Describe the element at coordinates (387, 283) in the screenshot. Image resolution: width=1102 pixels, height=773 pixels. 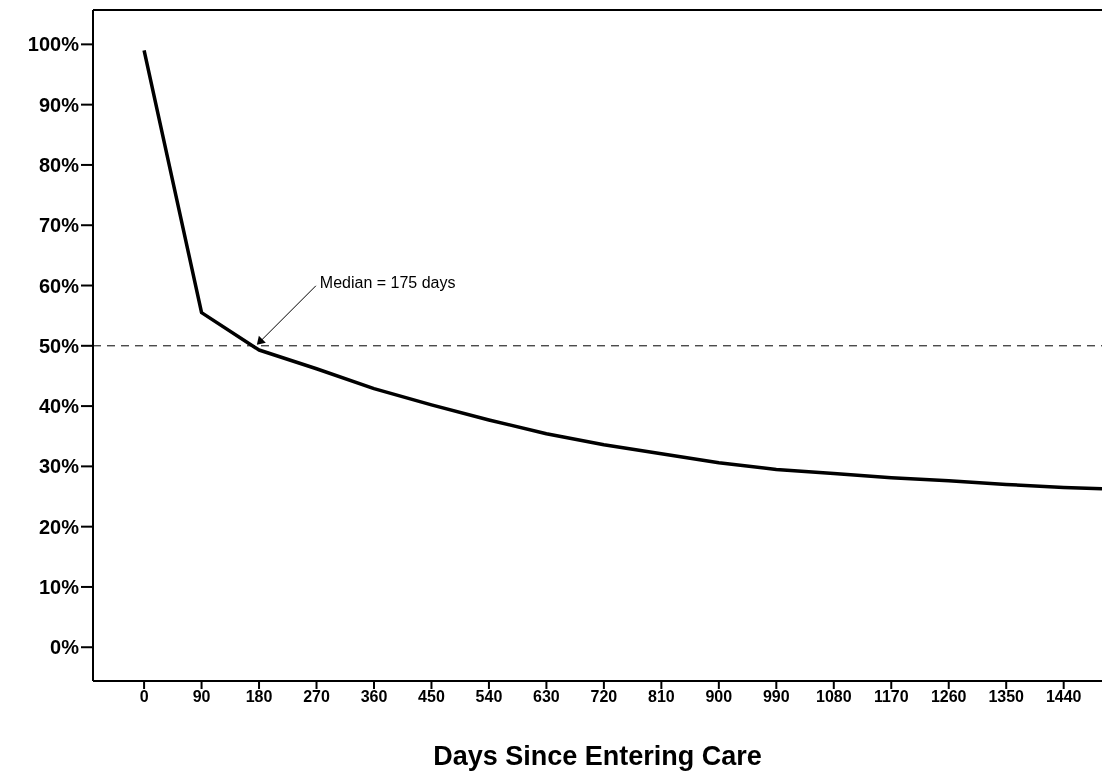
I see `annotation: Median = 175 days` at that location.